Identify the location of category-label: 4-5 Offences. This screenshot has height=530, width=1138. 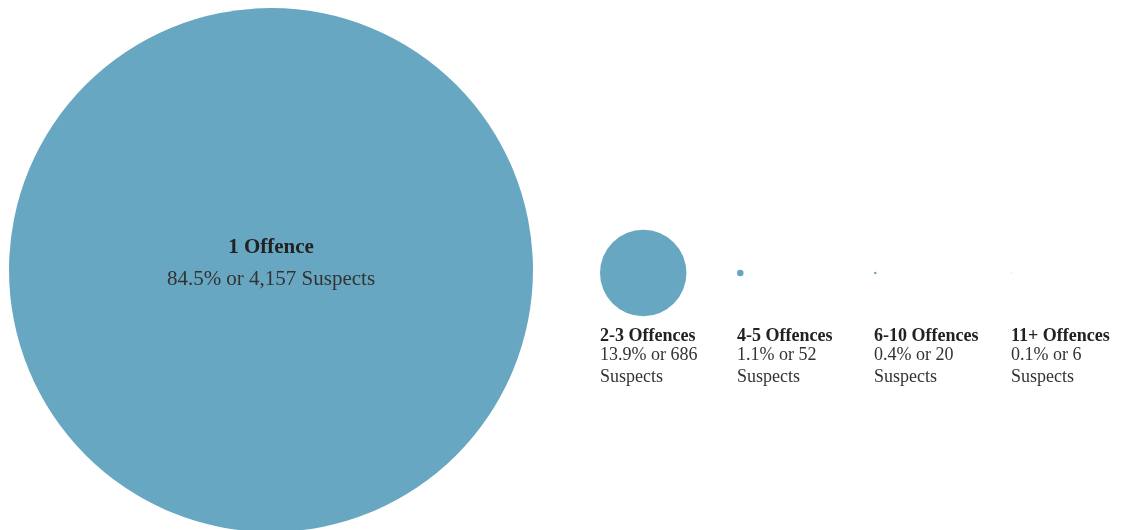
(785, 335).